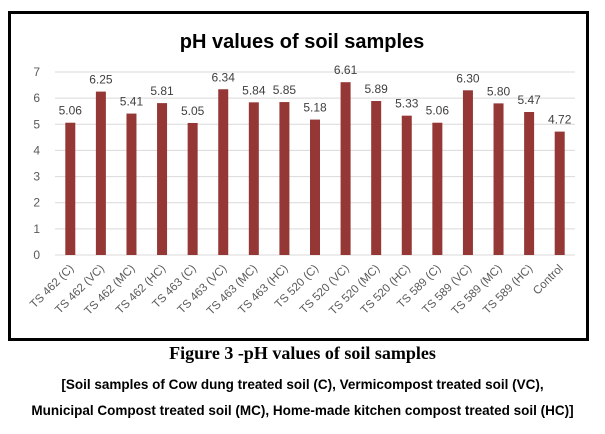  I want to click on data-label: 6.25, so click(101, 80).